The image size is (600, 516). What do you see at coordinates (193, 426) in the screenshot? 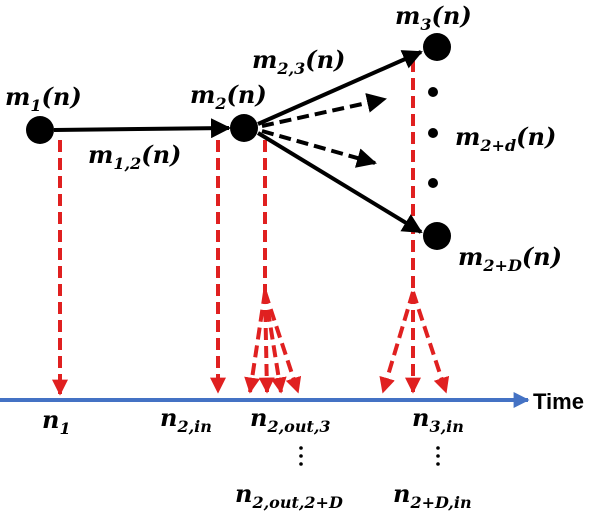
I see `time-label-sub: 2,in` at bounding box center [193, 426].